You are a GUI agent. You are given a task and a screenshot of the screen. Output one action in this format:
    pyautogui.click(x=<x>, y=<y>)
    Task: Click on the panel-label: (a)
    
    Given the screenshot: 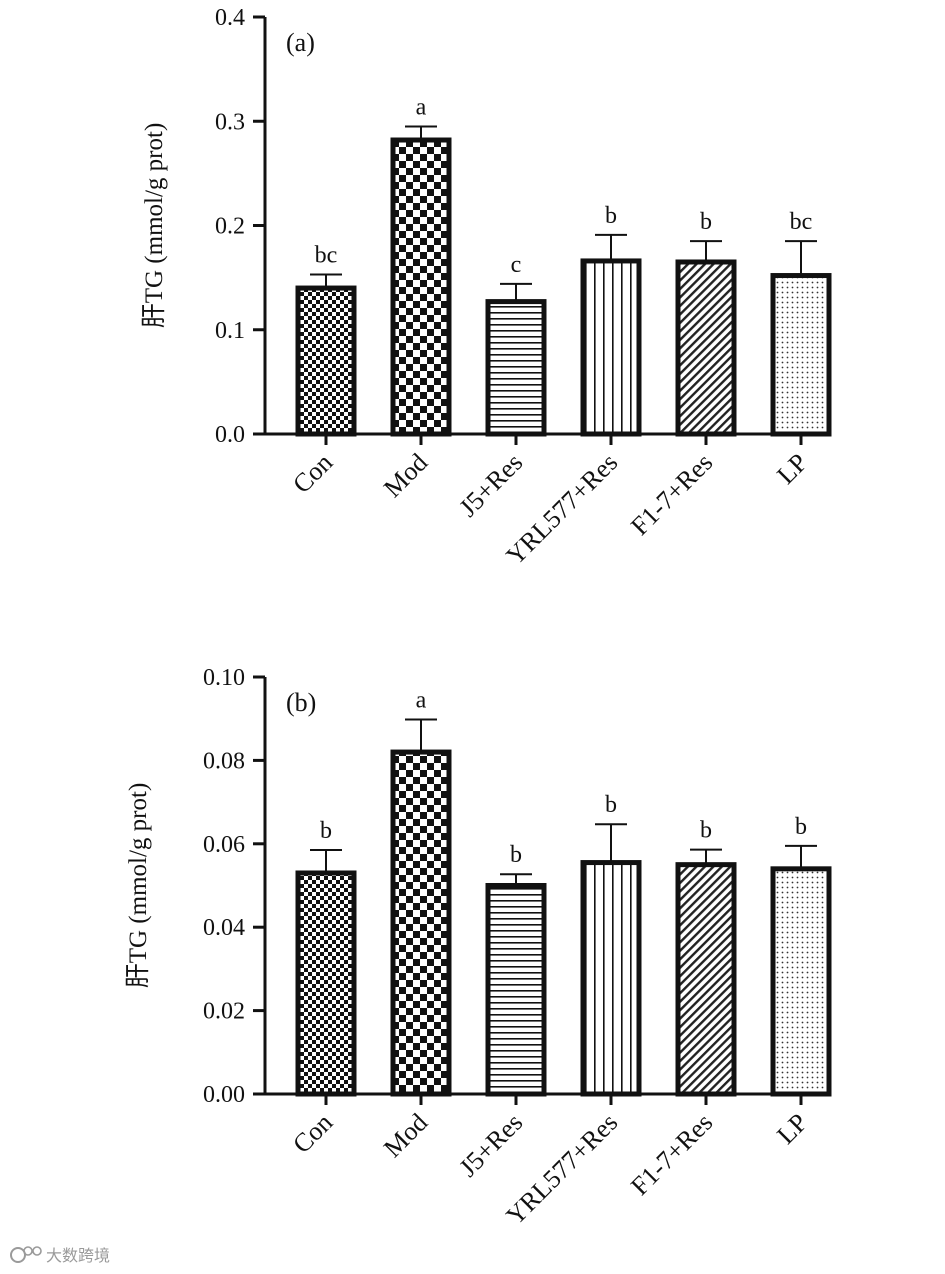 What is the action you would take?
    pyautogui.click(x=300, y=42)
    